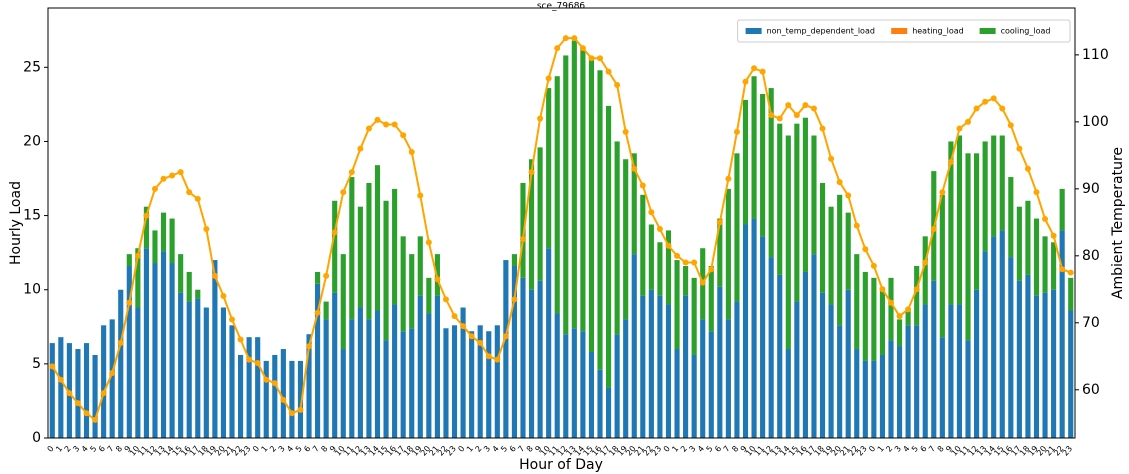 The width and height of the screenshot is (1129, 474). What do you see at coordinates (949, 449) in the screenshot?
I see `x-tick-label: 9` at bounding box center [949, 449].